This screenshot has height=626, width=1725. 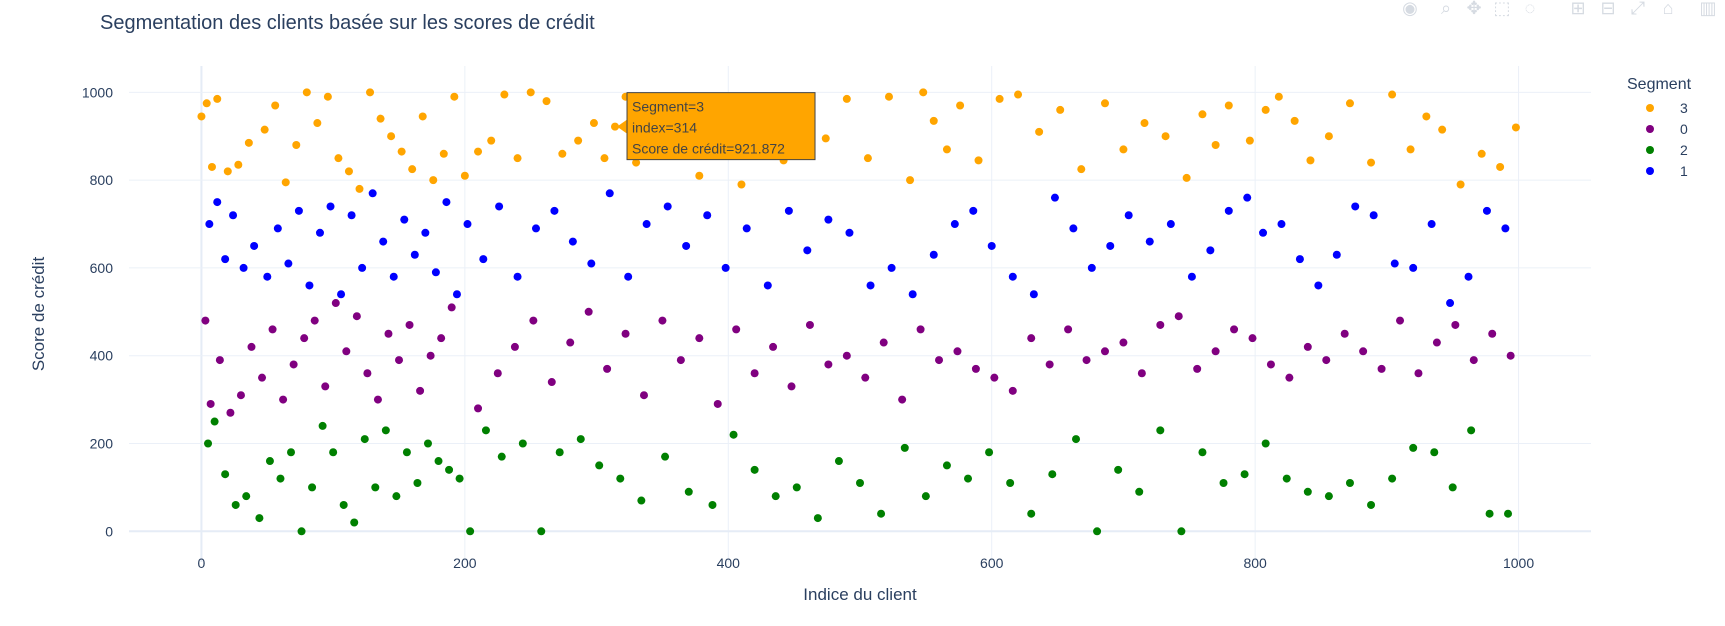 What do you see at coordinates (1659, 127) in the screenshot?
I see `legend: Segment 3 0 2 1` at bounding box center [1659, 127].